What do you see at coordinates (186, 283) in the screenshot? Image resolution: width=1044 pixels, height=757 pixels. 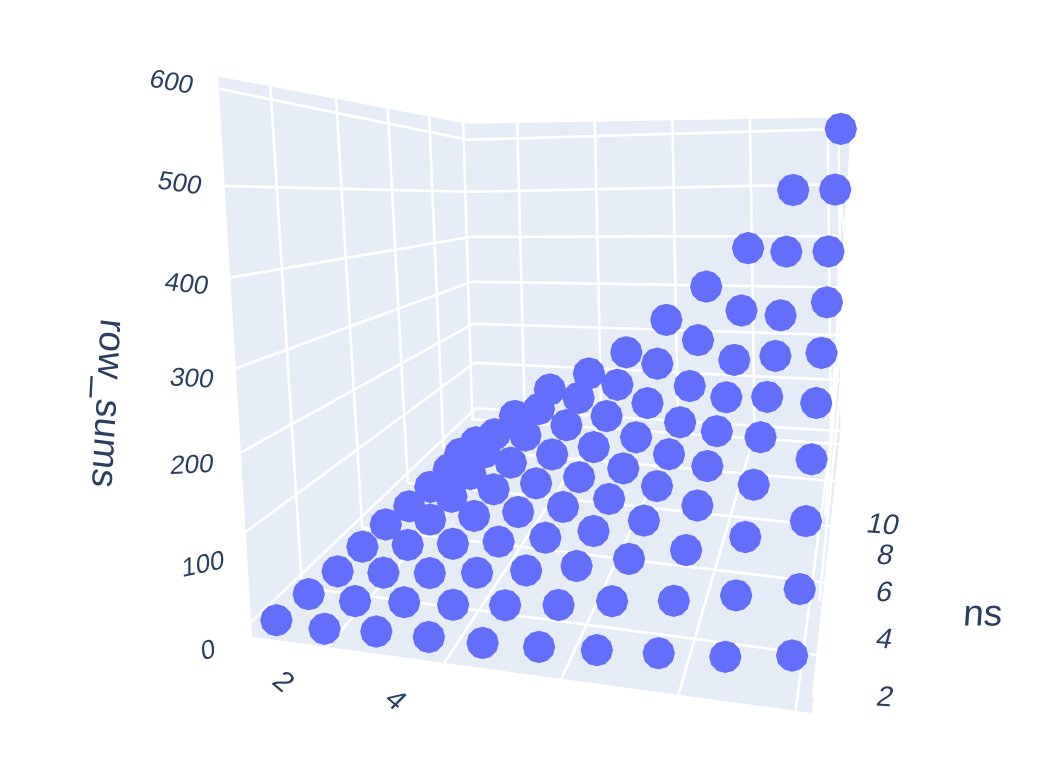 I see `svg-text: 400` at bounding box center [186, 283].